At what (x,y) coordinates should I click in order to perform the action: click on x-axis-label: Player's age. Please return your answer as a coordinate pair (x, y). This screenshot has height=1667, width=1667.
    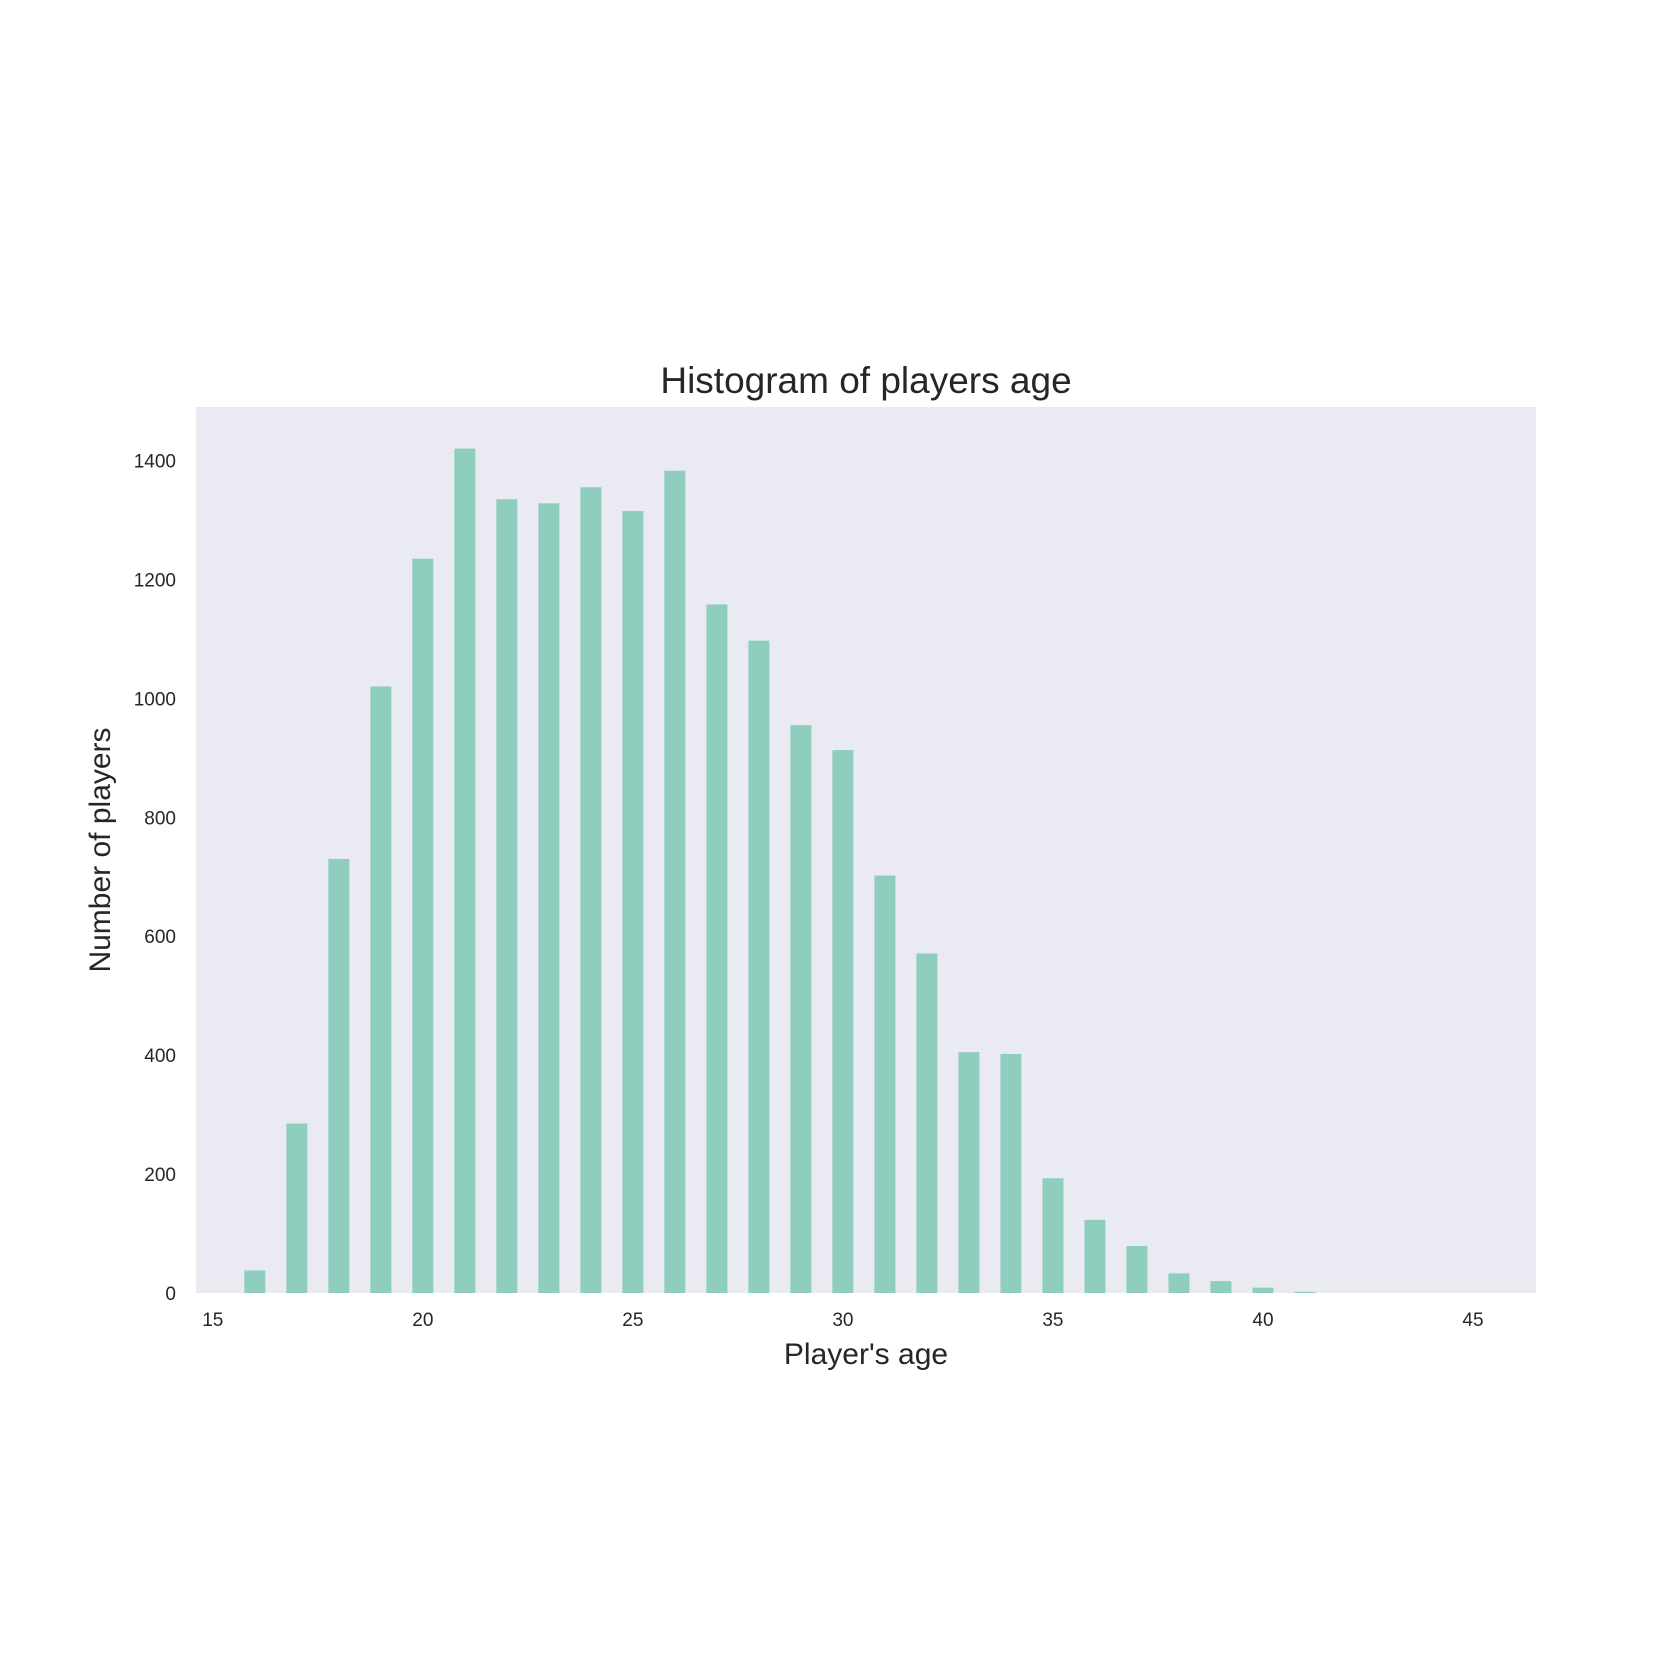
    Looking at the image, I should click on (866, 1354).